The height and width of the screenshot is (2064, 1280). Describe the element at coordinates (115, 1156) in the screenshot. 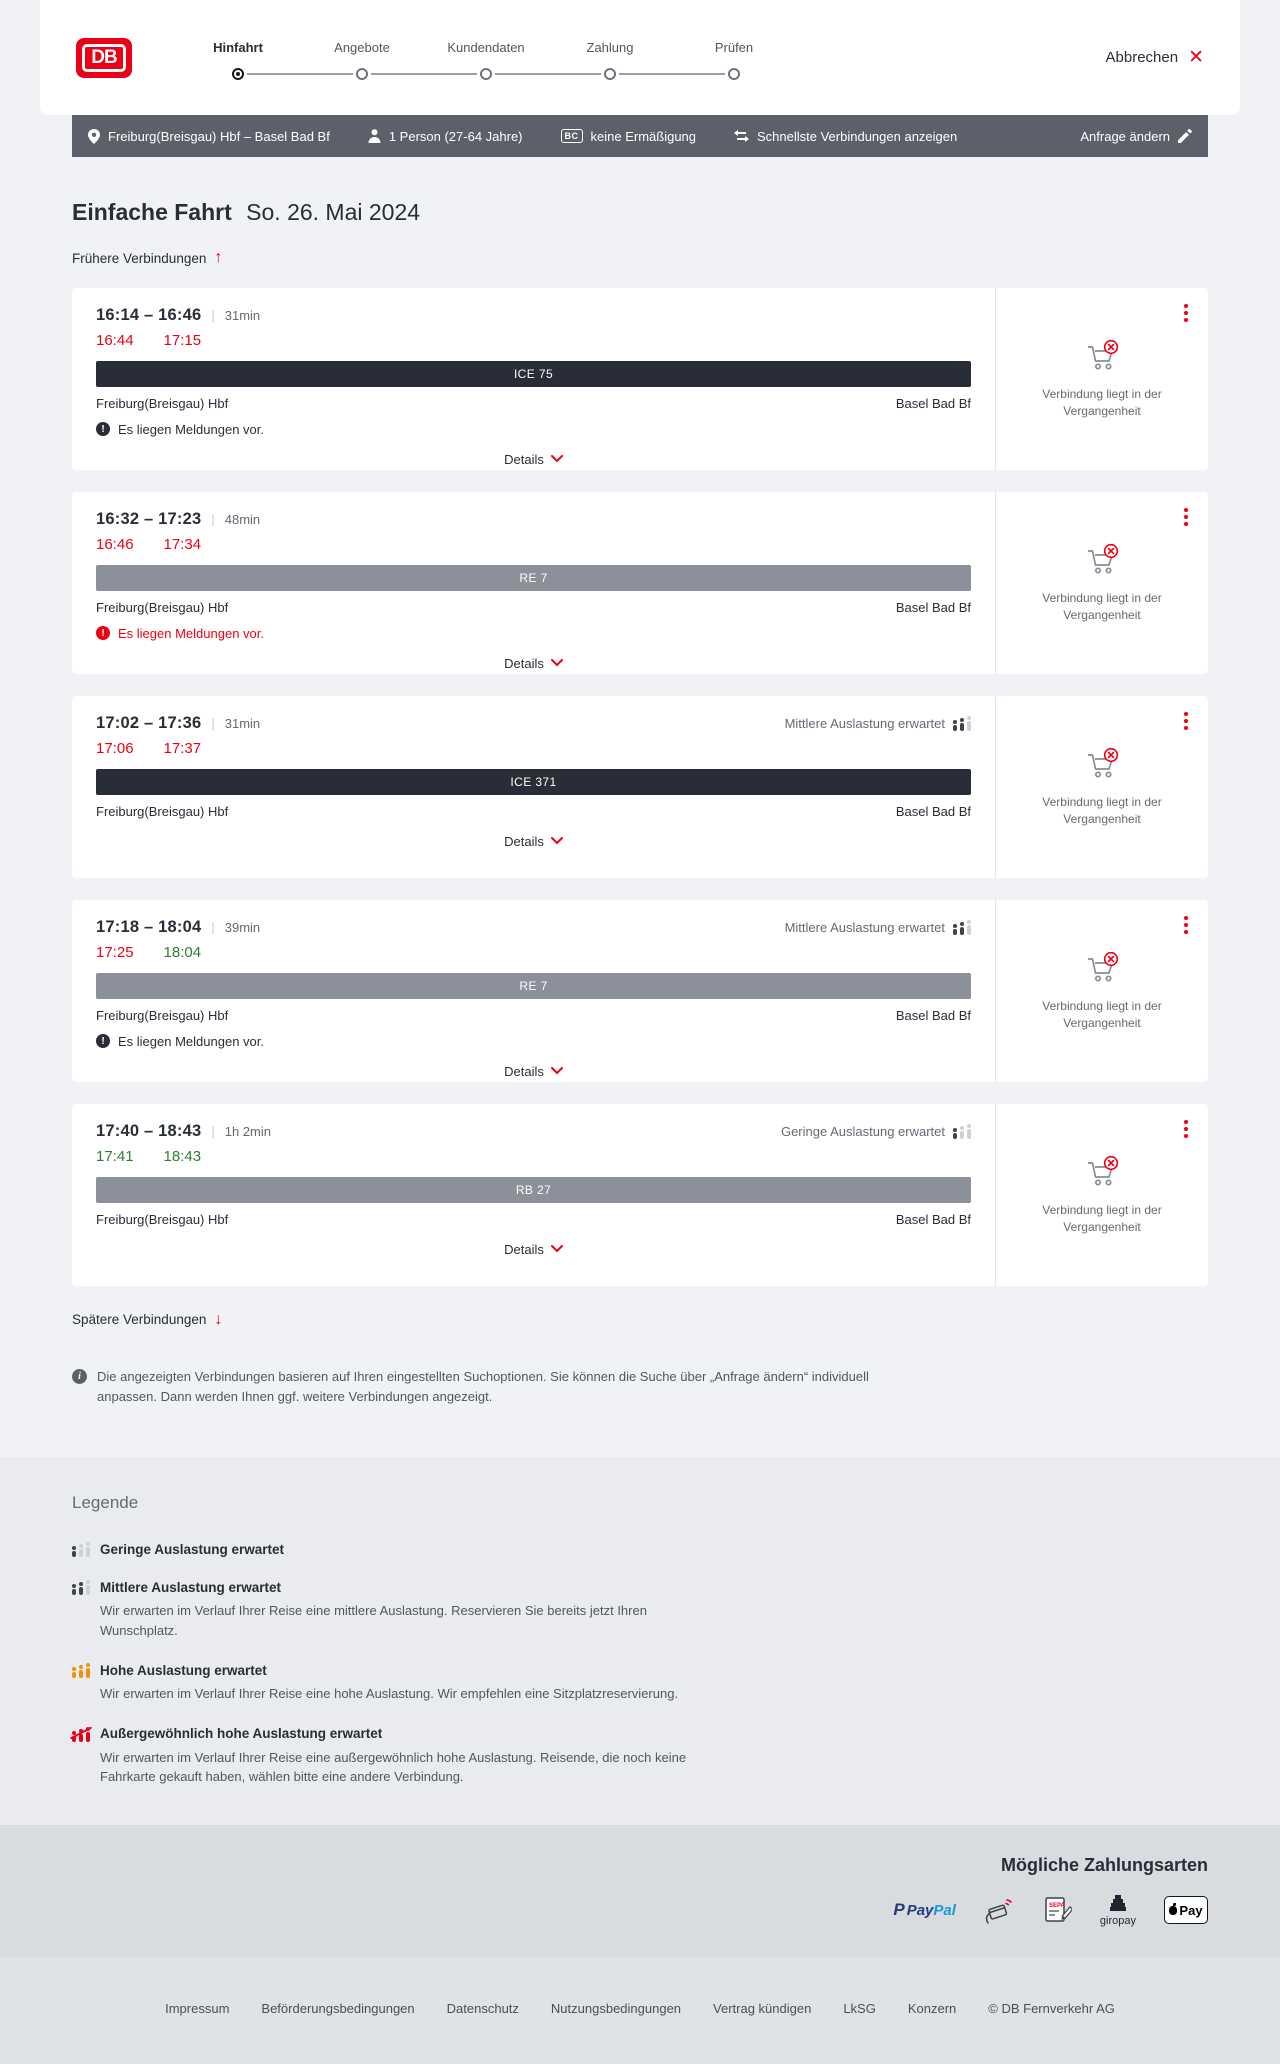

I see `actual-departure-time: 17:41` at that location.